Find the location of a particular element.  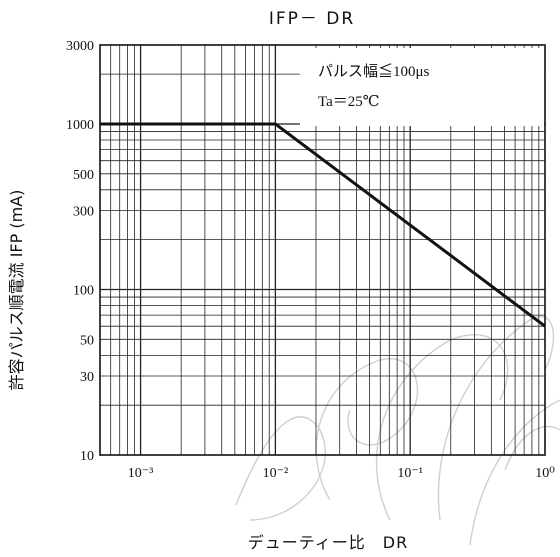

y-tick-label: 30 is located at coordinates (87, 377).